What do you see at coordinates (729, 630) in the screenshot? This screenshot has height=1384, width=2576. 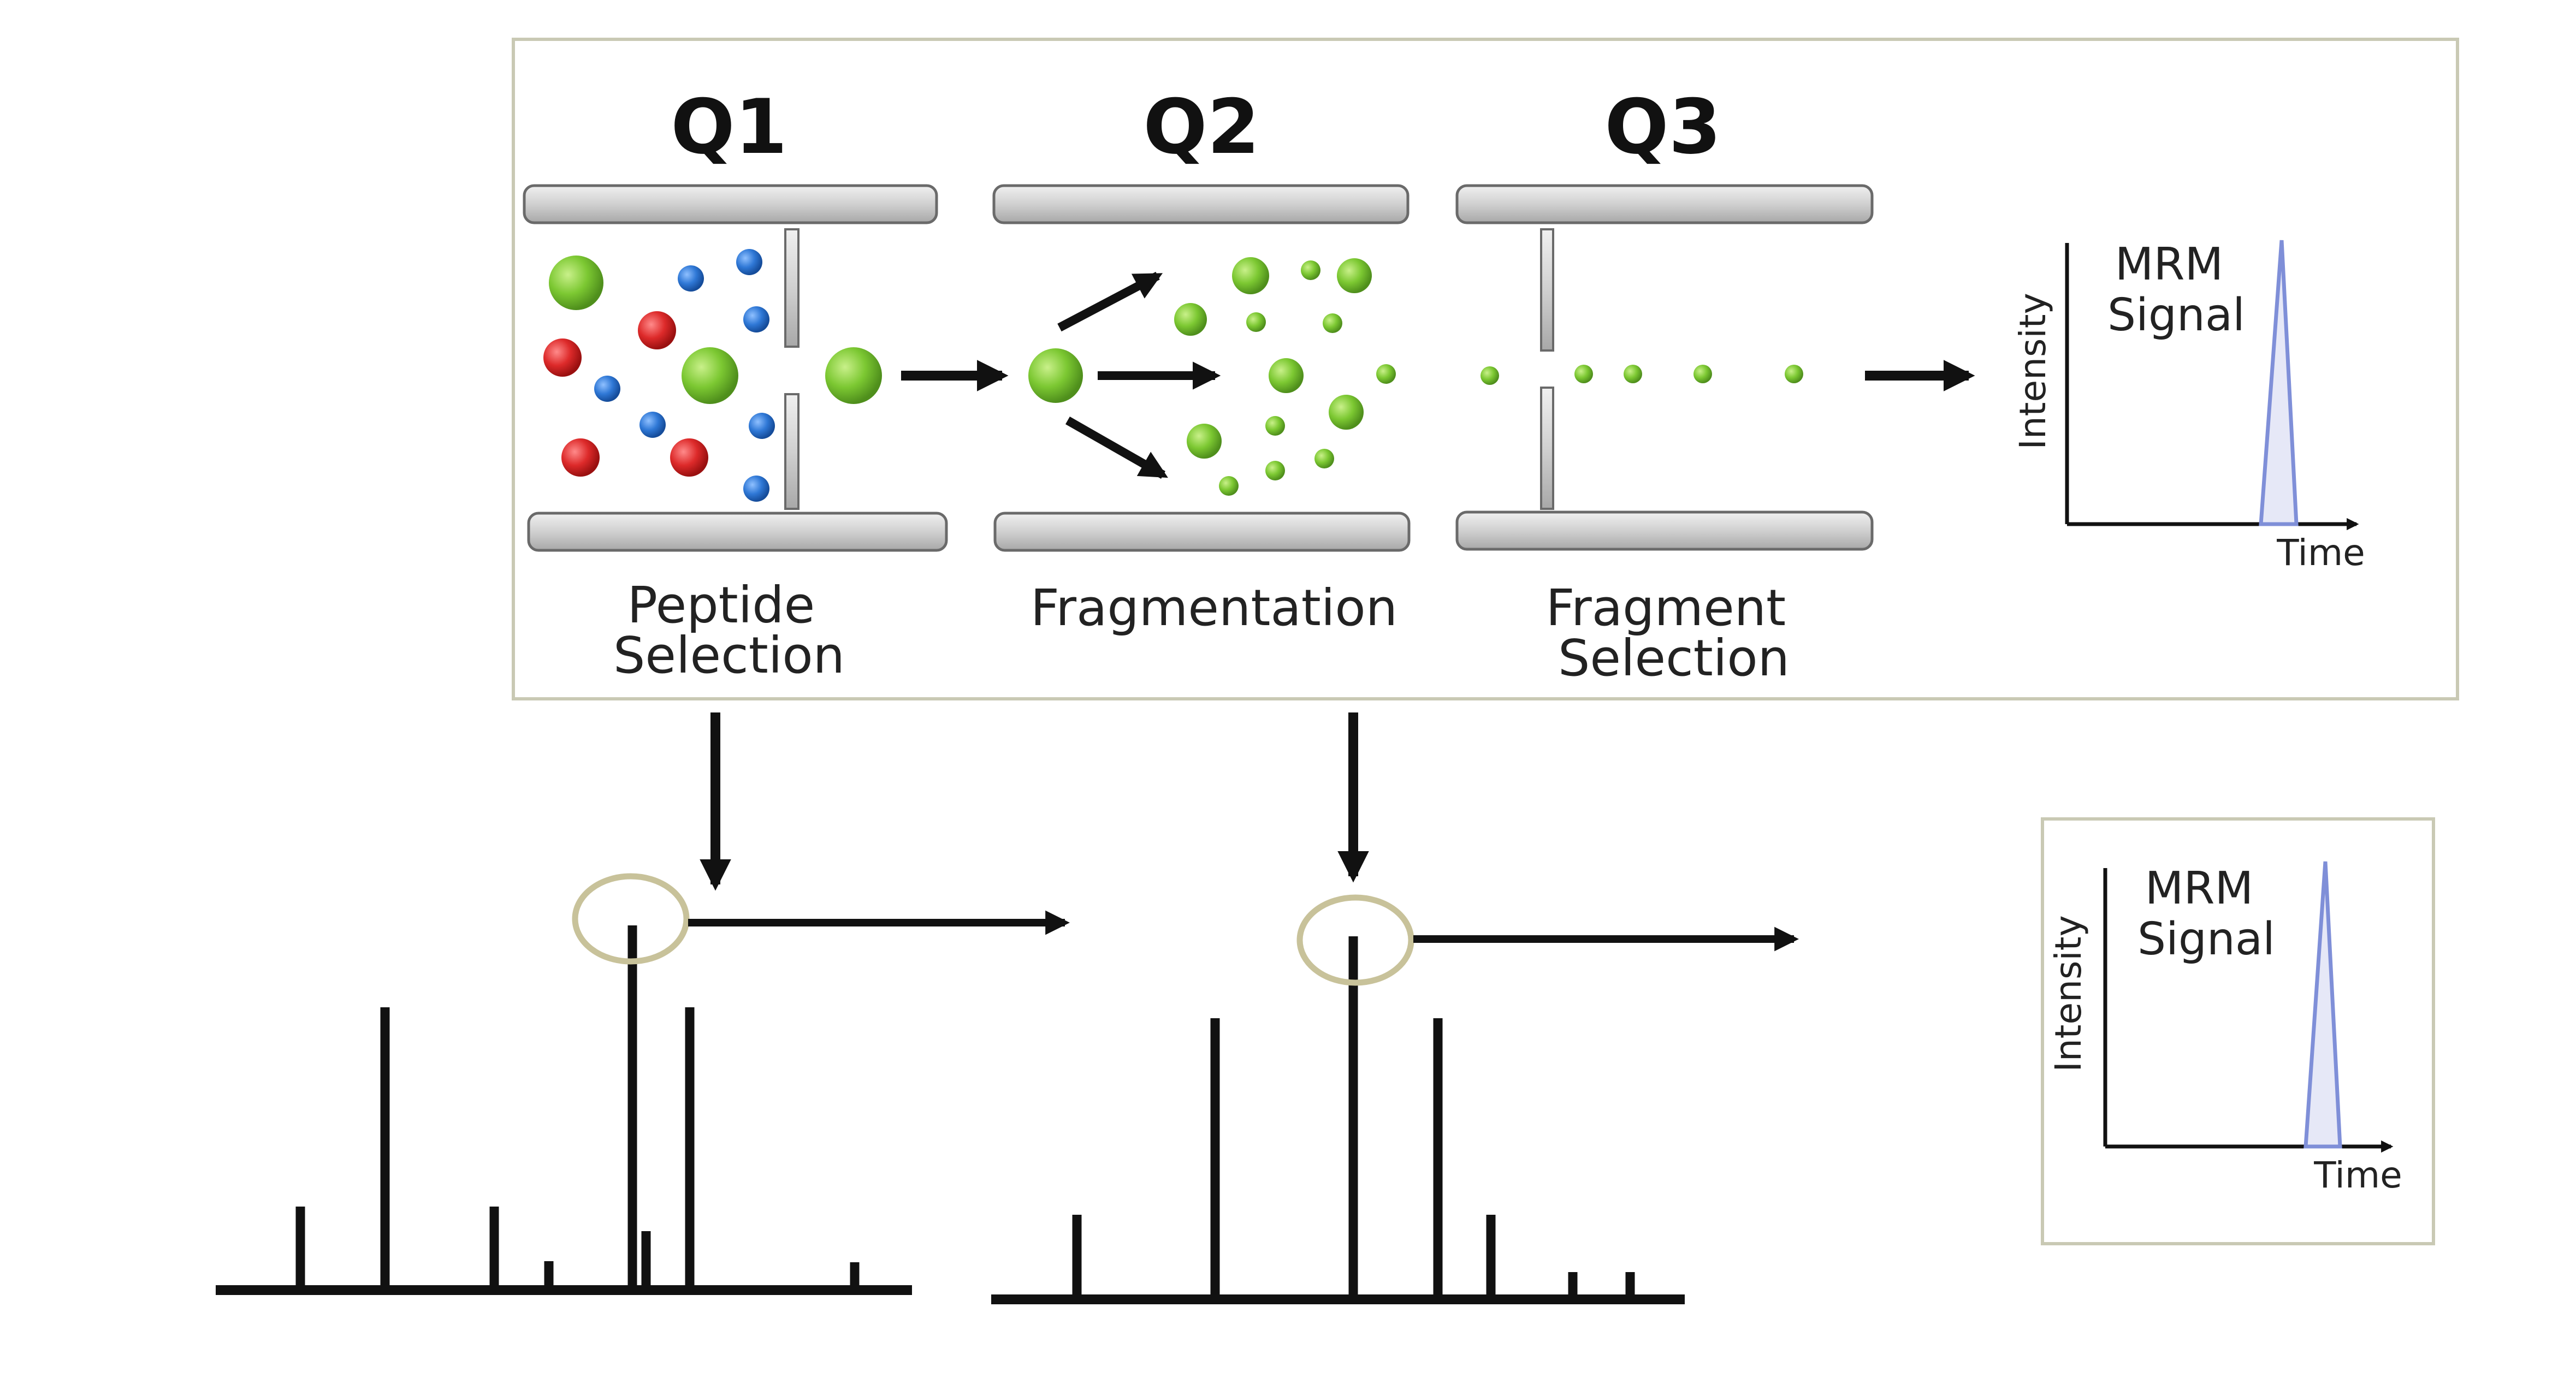 I see `q1-caption: Peptide Selection` at bounding box center [729, 630].